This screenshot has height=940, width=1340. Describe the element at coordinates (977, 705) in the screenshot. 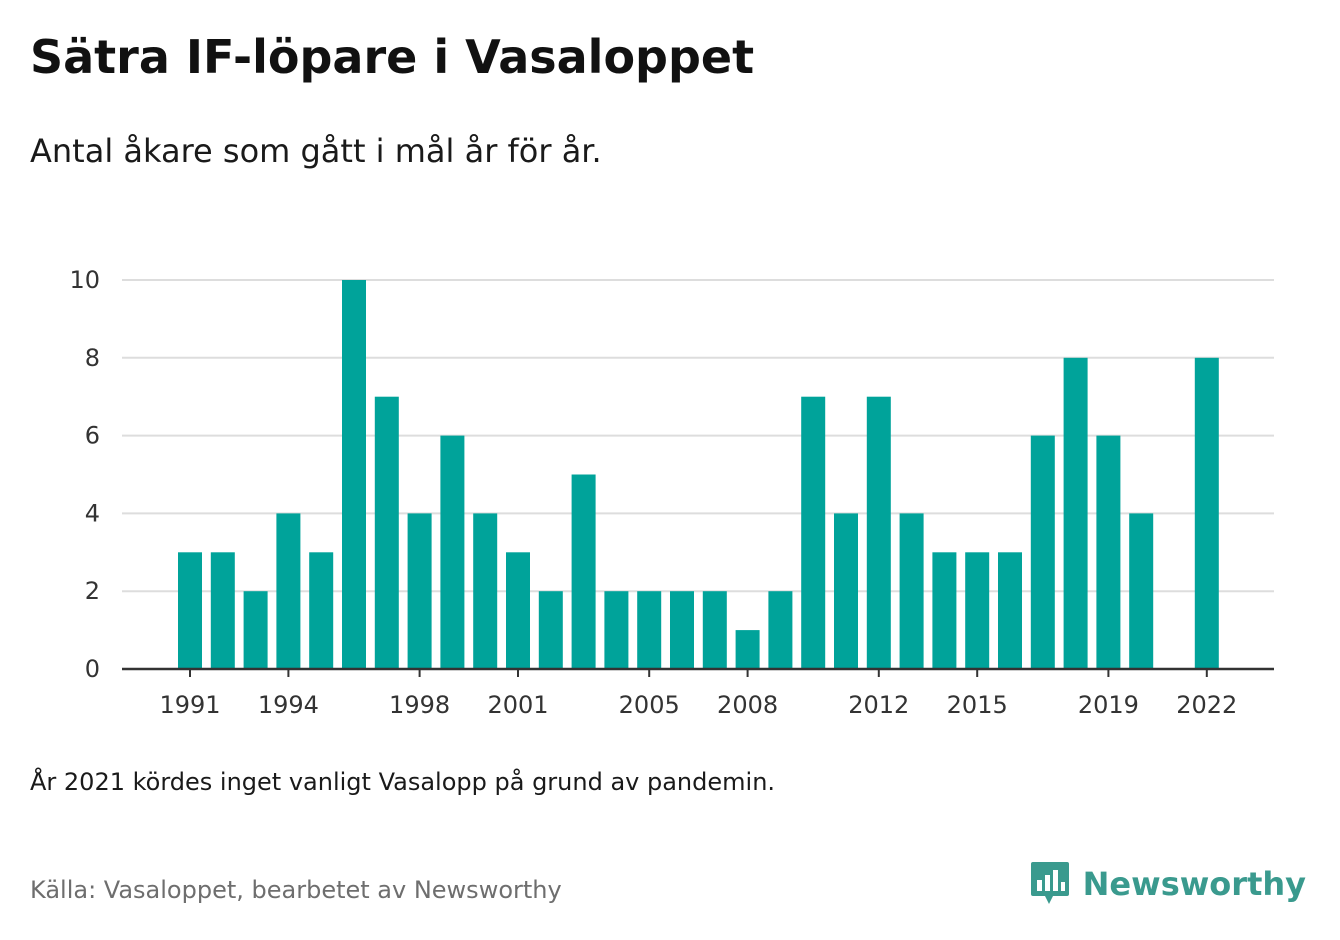

I see `x-tick-label: 2015` at that location.